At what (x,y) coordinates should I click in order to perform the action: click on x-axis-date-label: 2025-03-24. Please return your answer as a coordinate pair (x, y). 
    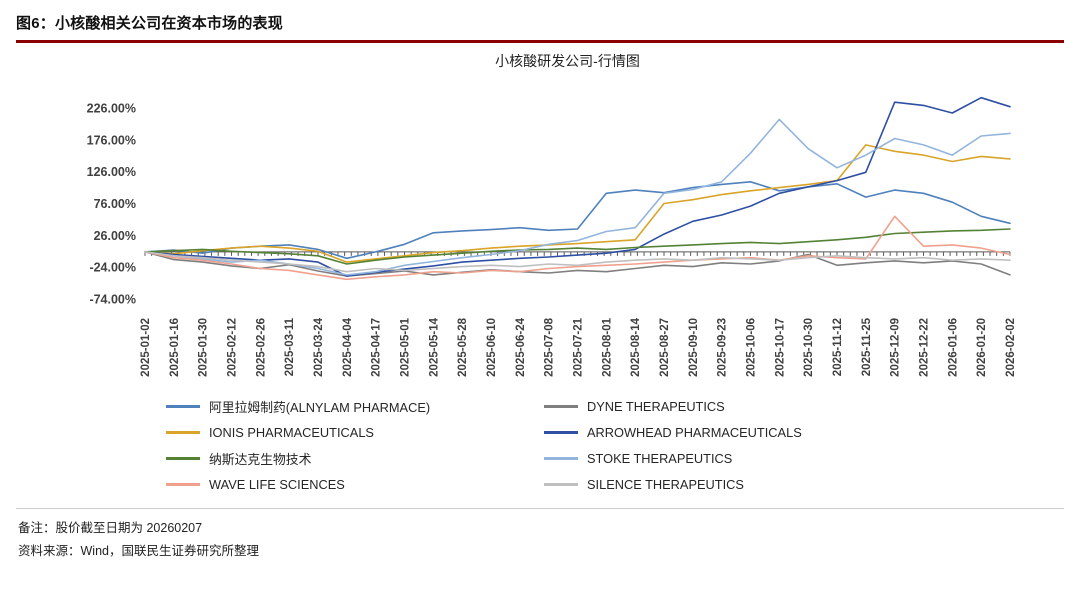
    Looking at the image, I should click on (319, 346).